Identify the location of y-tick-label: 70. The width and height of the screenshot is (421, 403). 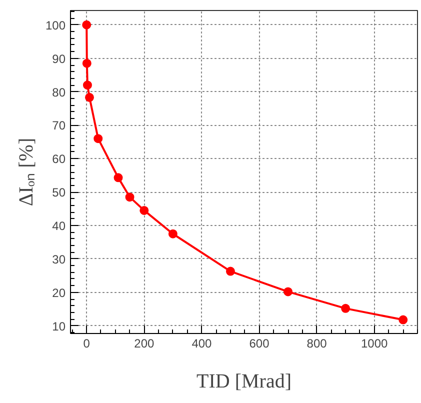
(59, 125).